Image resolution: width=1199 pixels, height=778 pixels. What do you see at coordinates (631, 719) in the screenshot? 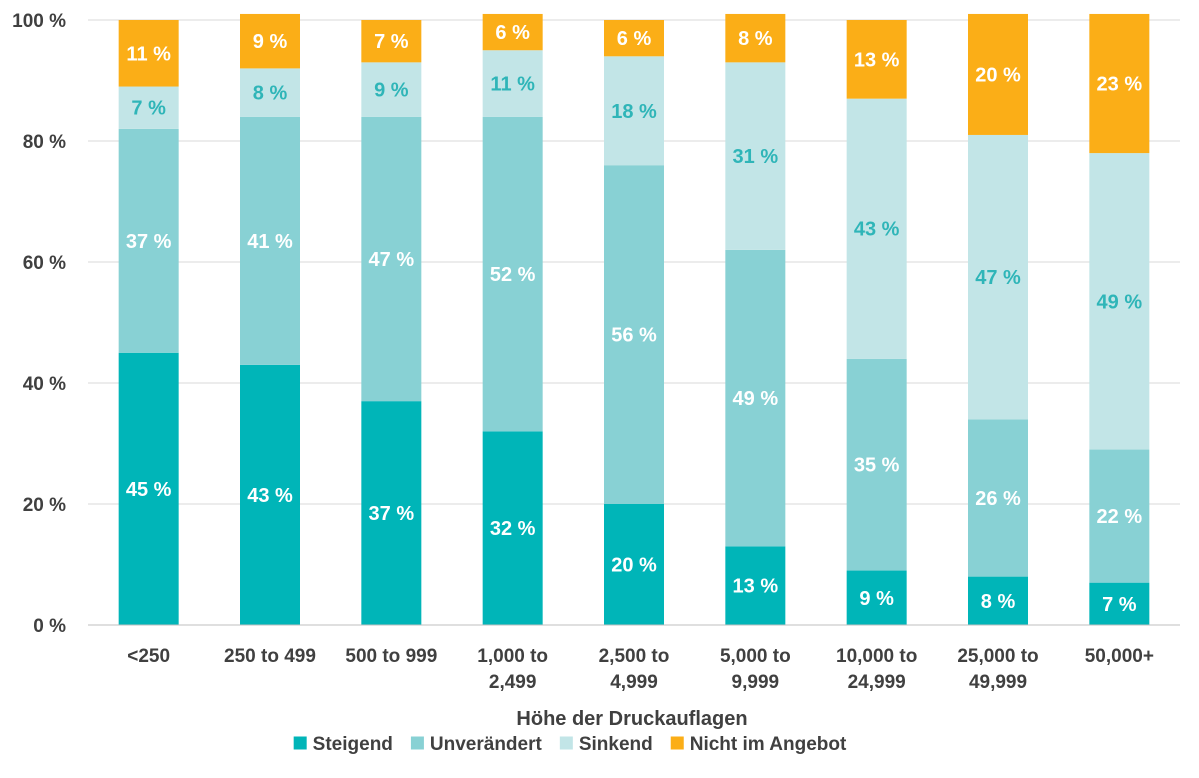
I see `x-axis-title: Höhe der Druckauflagen` at bounding box center [631, 719].